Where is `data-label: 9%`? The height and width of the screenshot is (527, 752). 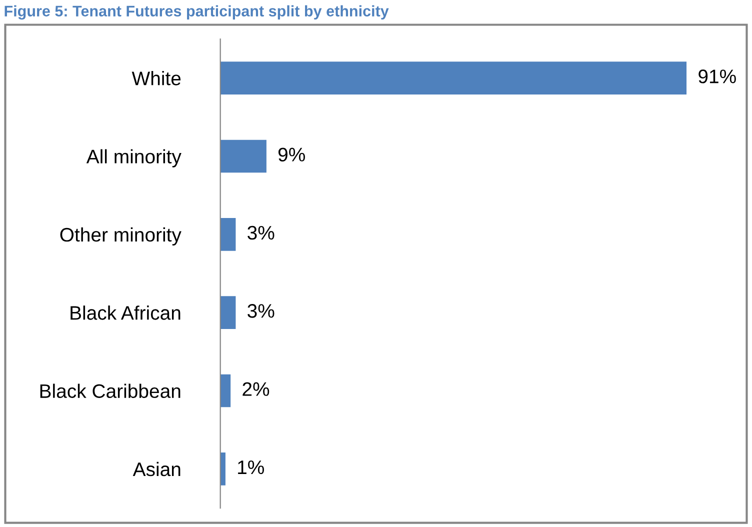
data-label: 9% is located at coordinates (291, 155).